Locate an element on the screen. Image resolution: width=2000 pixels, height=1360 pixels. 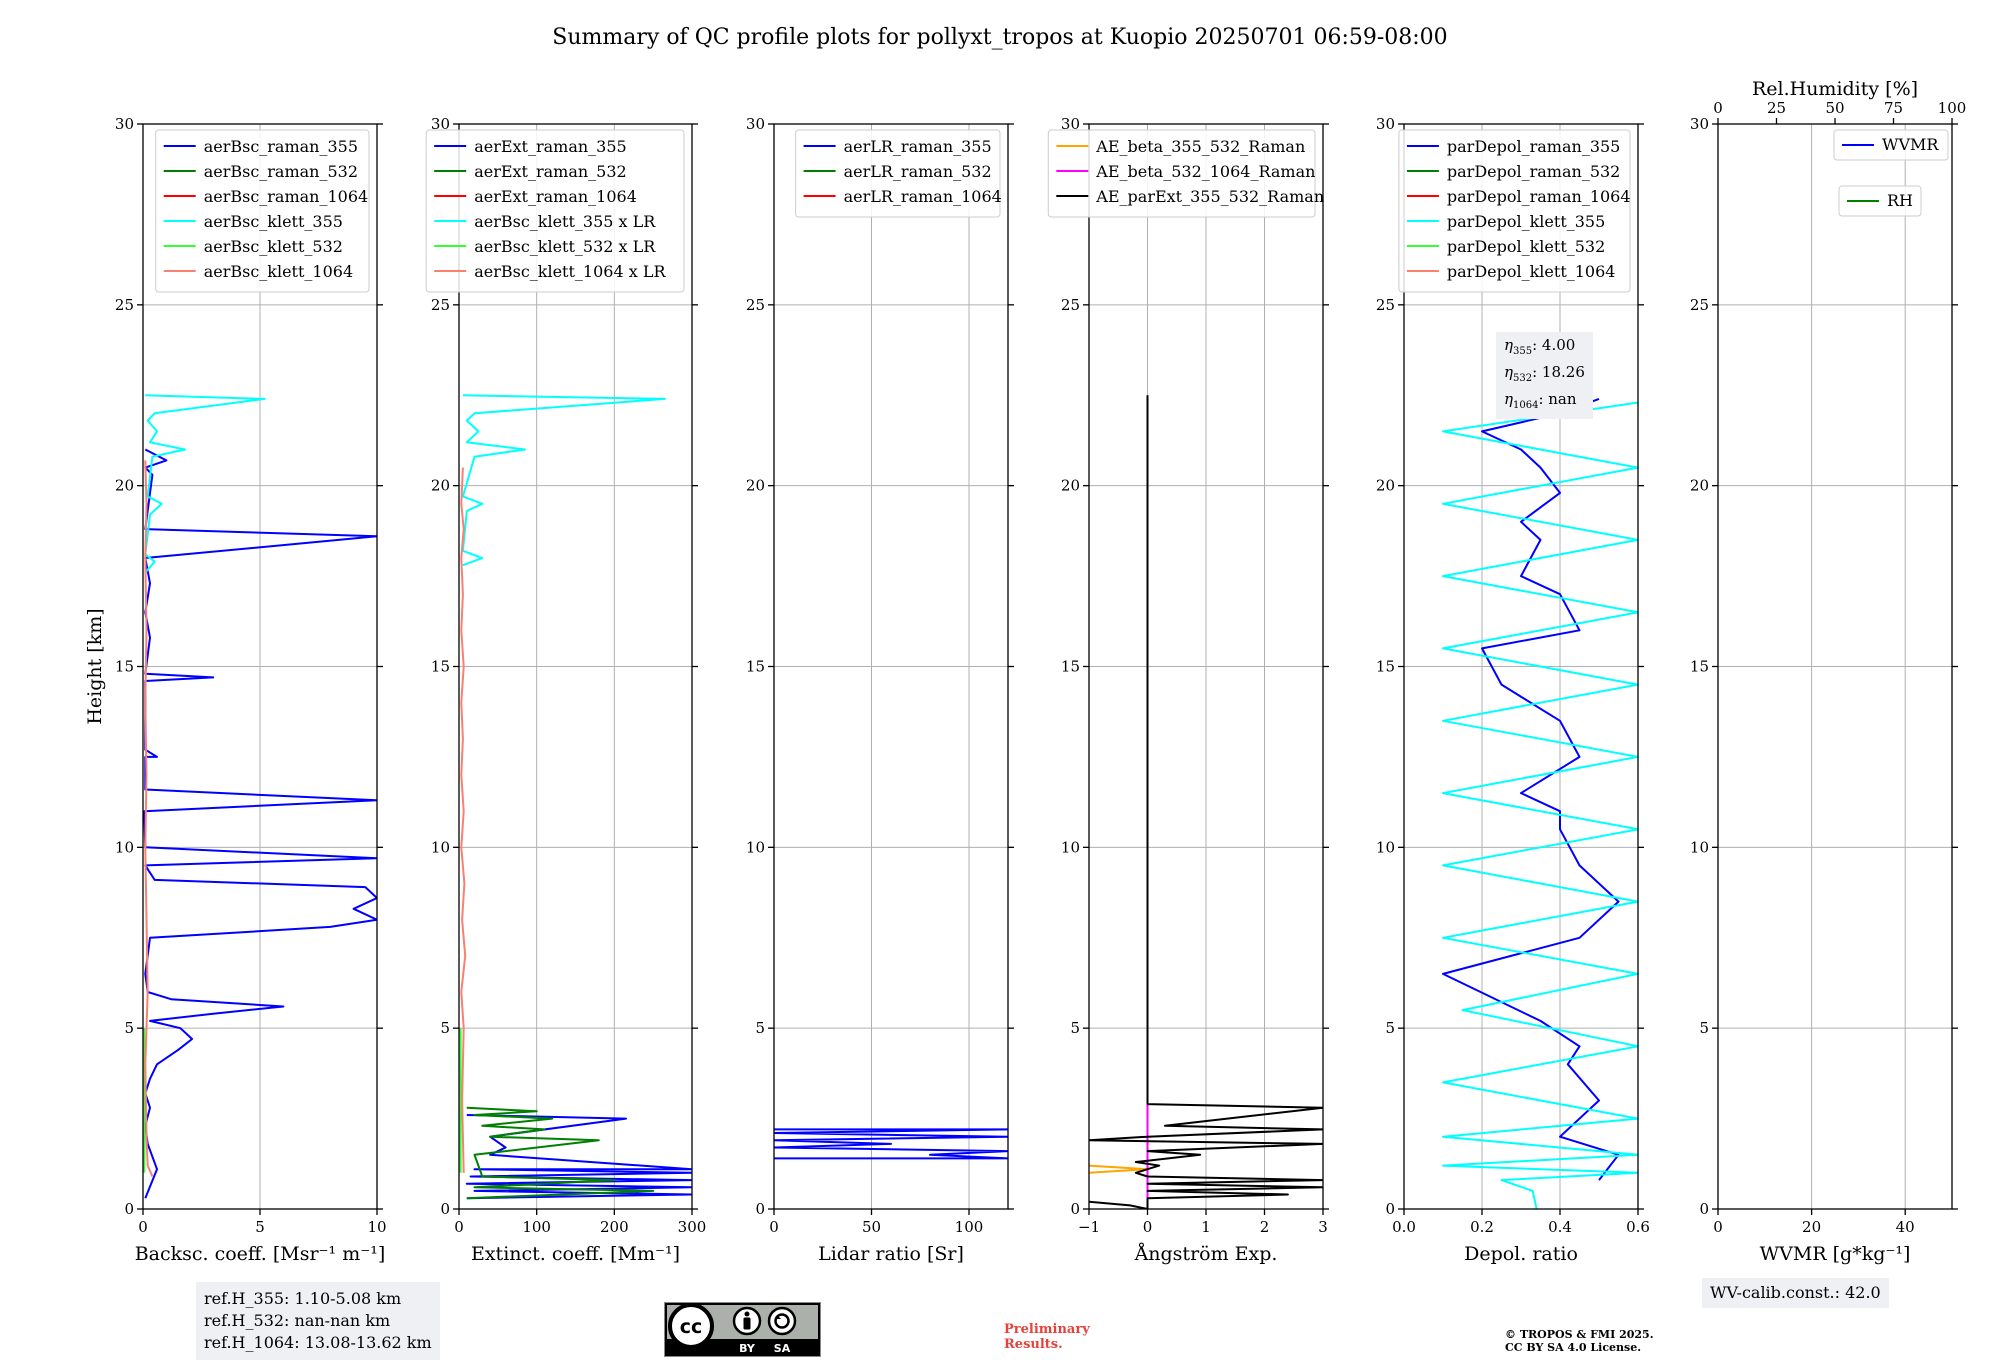
refh-1064-text: ref.H_1064: 13.08-13.62 km is located at coordinates (318, 1342).